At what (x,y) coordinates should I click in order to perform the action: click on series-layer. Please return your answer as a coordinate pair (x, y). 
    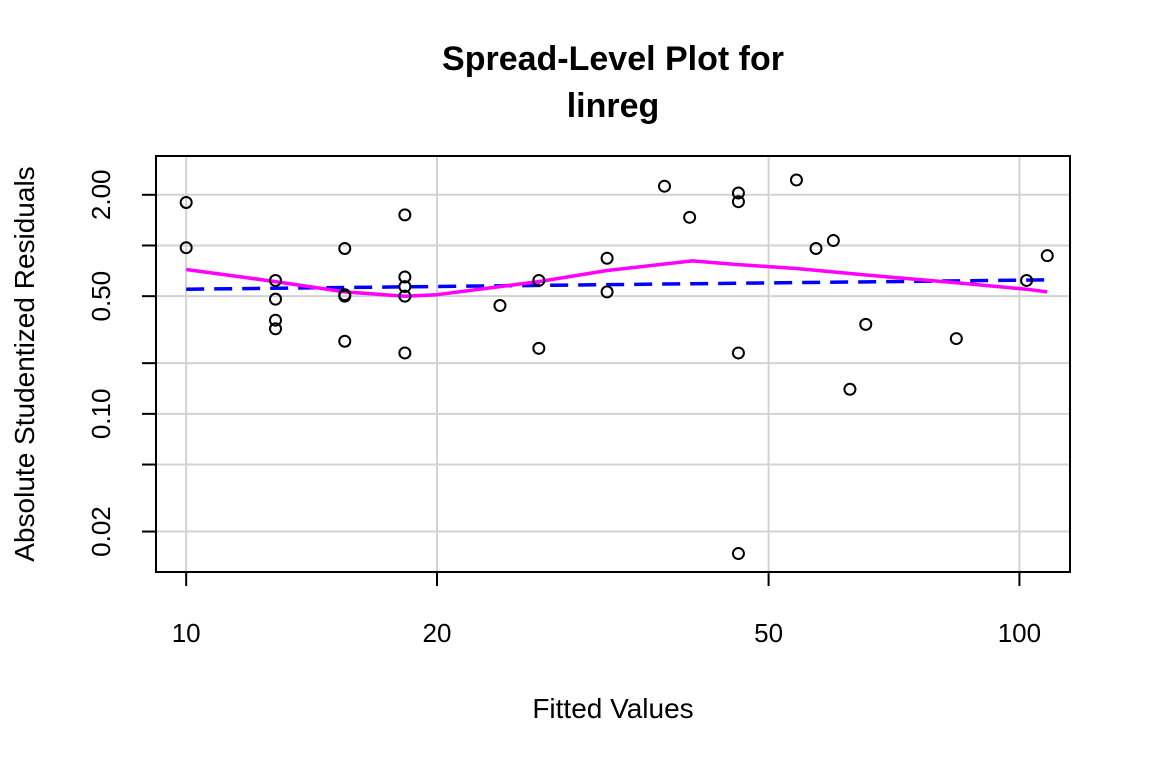
    Looking at the image, I should click on (616, 278).